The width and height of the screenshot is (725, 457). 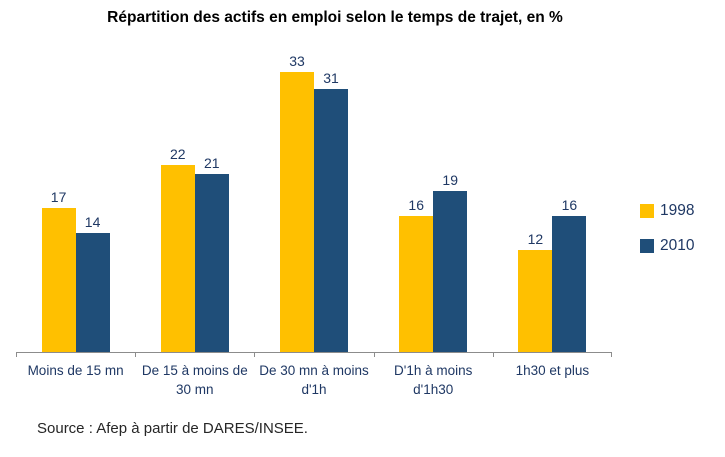 I want to click on bar-column: 33, so click(x=297, y=202).